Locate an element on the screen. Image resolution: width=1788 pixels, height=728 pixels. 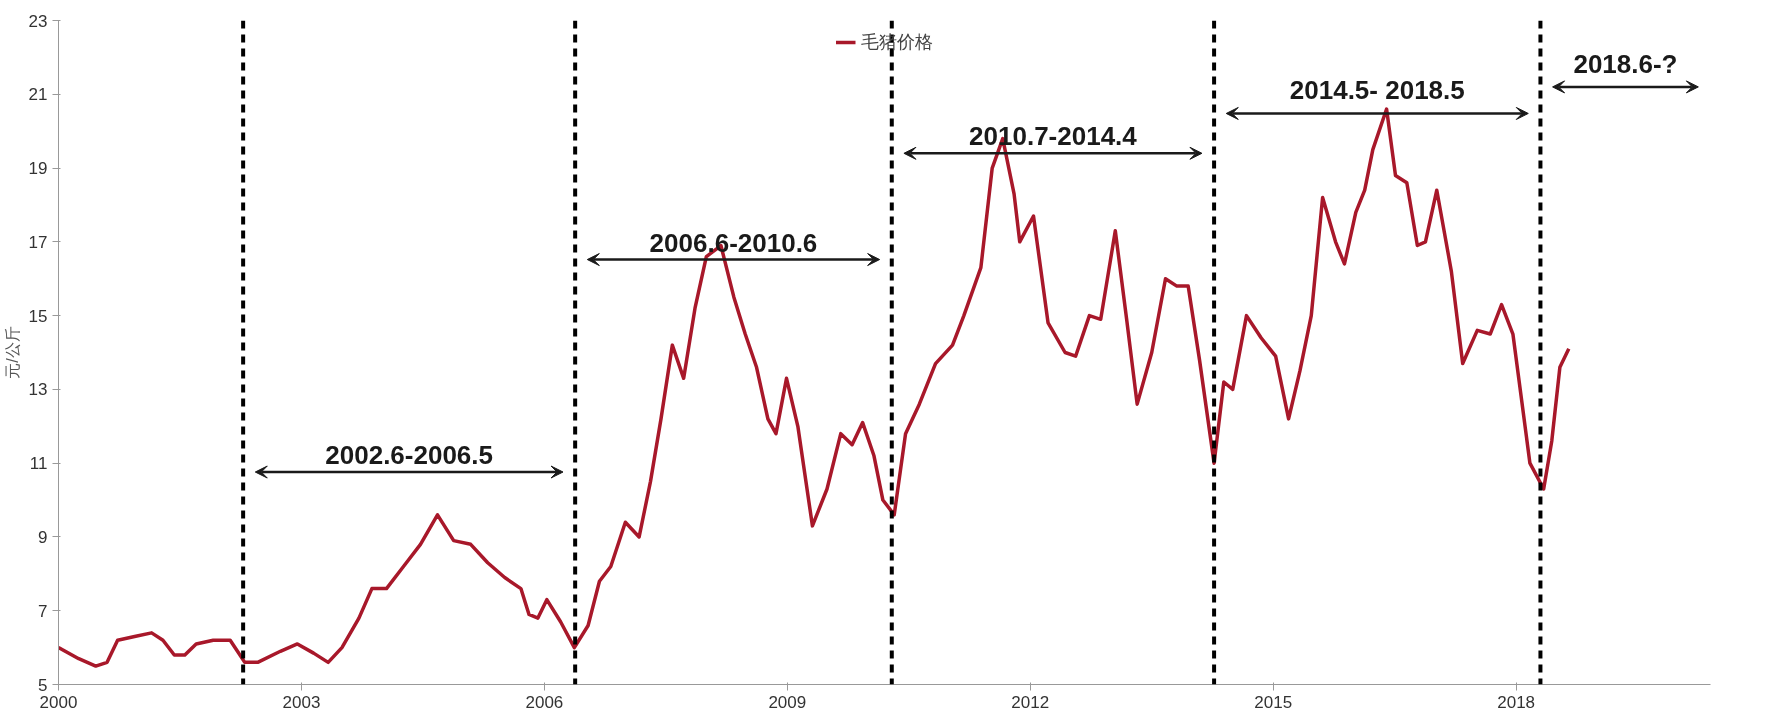
y-tick-label: 7 is located at coordinates (43, 611).